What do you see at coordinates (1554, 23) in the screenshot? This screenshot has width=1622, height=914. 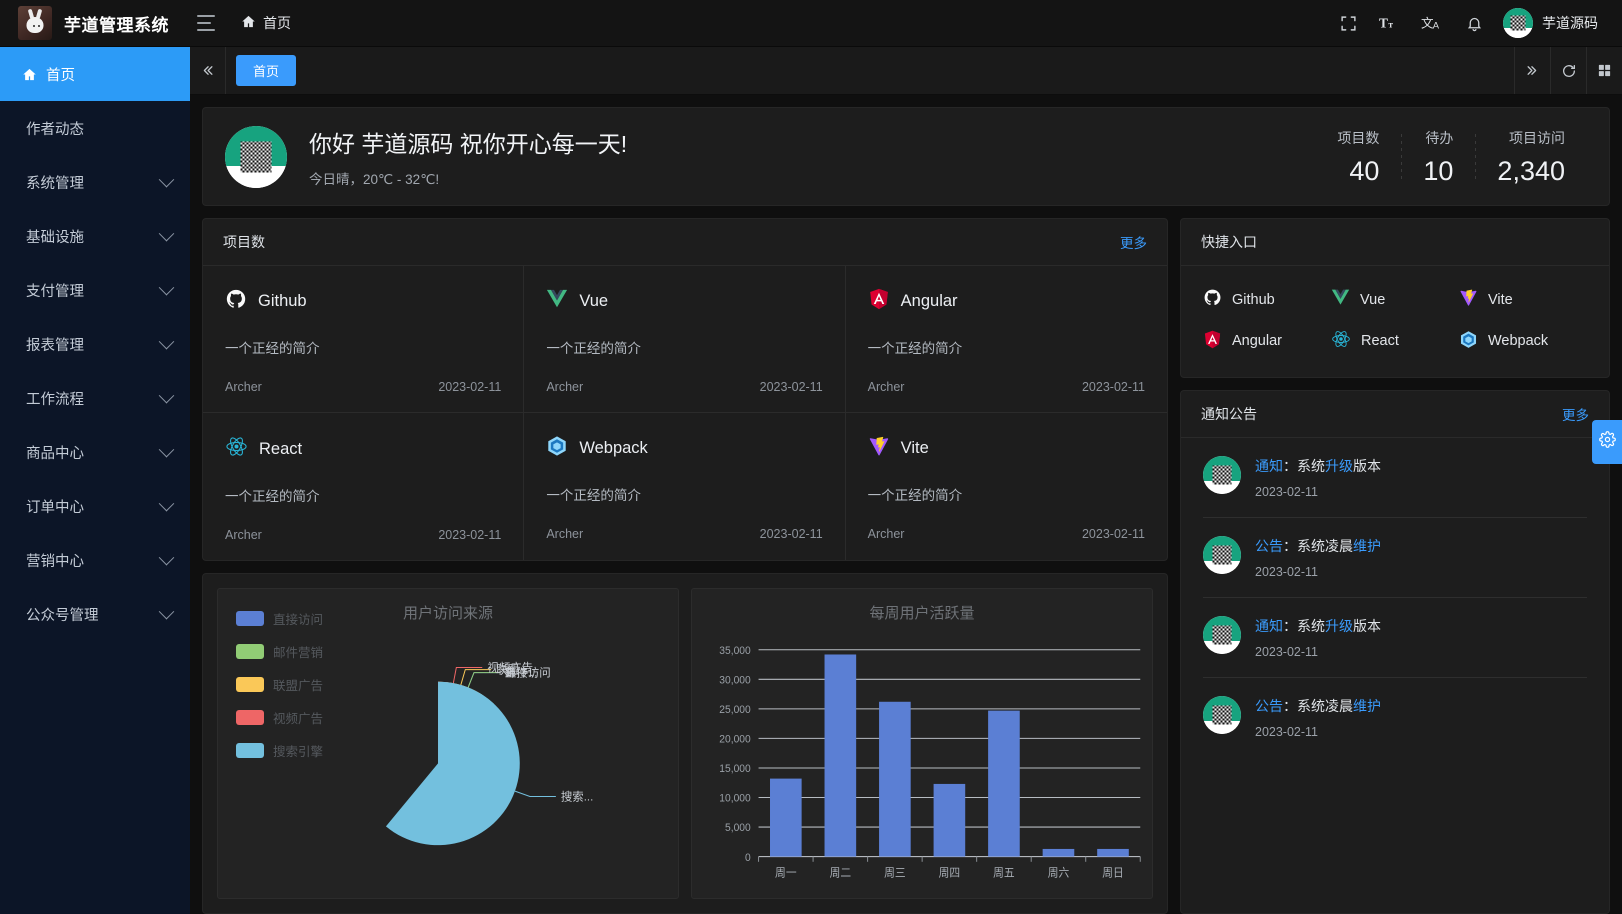 I see `user-menu: 芋道源码` at bounding box center [1554, 23].